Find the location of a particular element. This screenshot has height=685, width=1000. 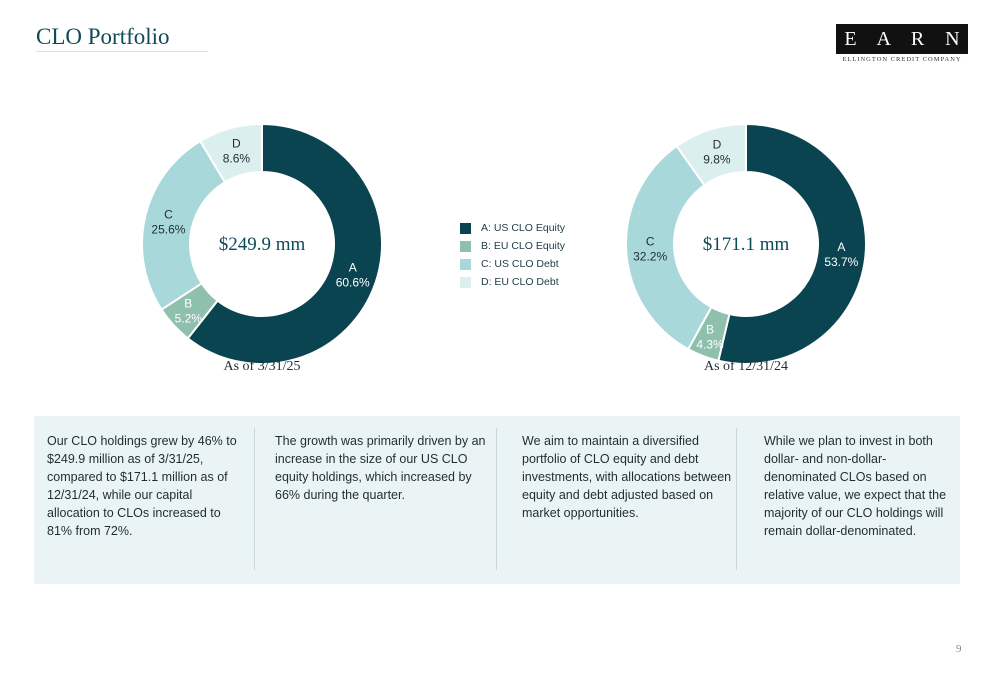

slice-label-d: D 9.8% is located at coordinates (717, 152).